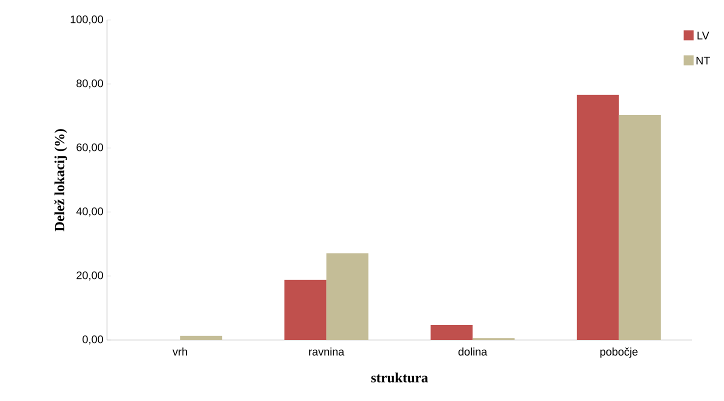 This screenshot has width=724, height=401. I want to click on y-tick-label: 0,00, so click(93, 340).